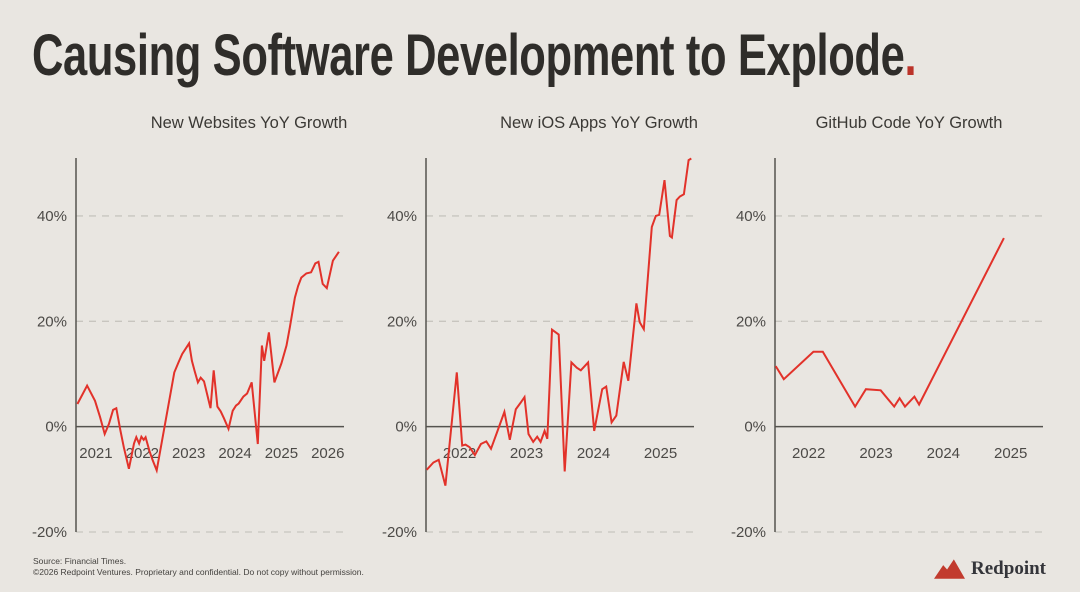 The width and height of the screenshot is (1080, 592). What do you see at coordinates (468, 55) in the screenshot?
I see `page-title-text: Causing Software Development to Explode` at bounding box center [468, 55].